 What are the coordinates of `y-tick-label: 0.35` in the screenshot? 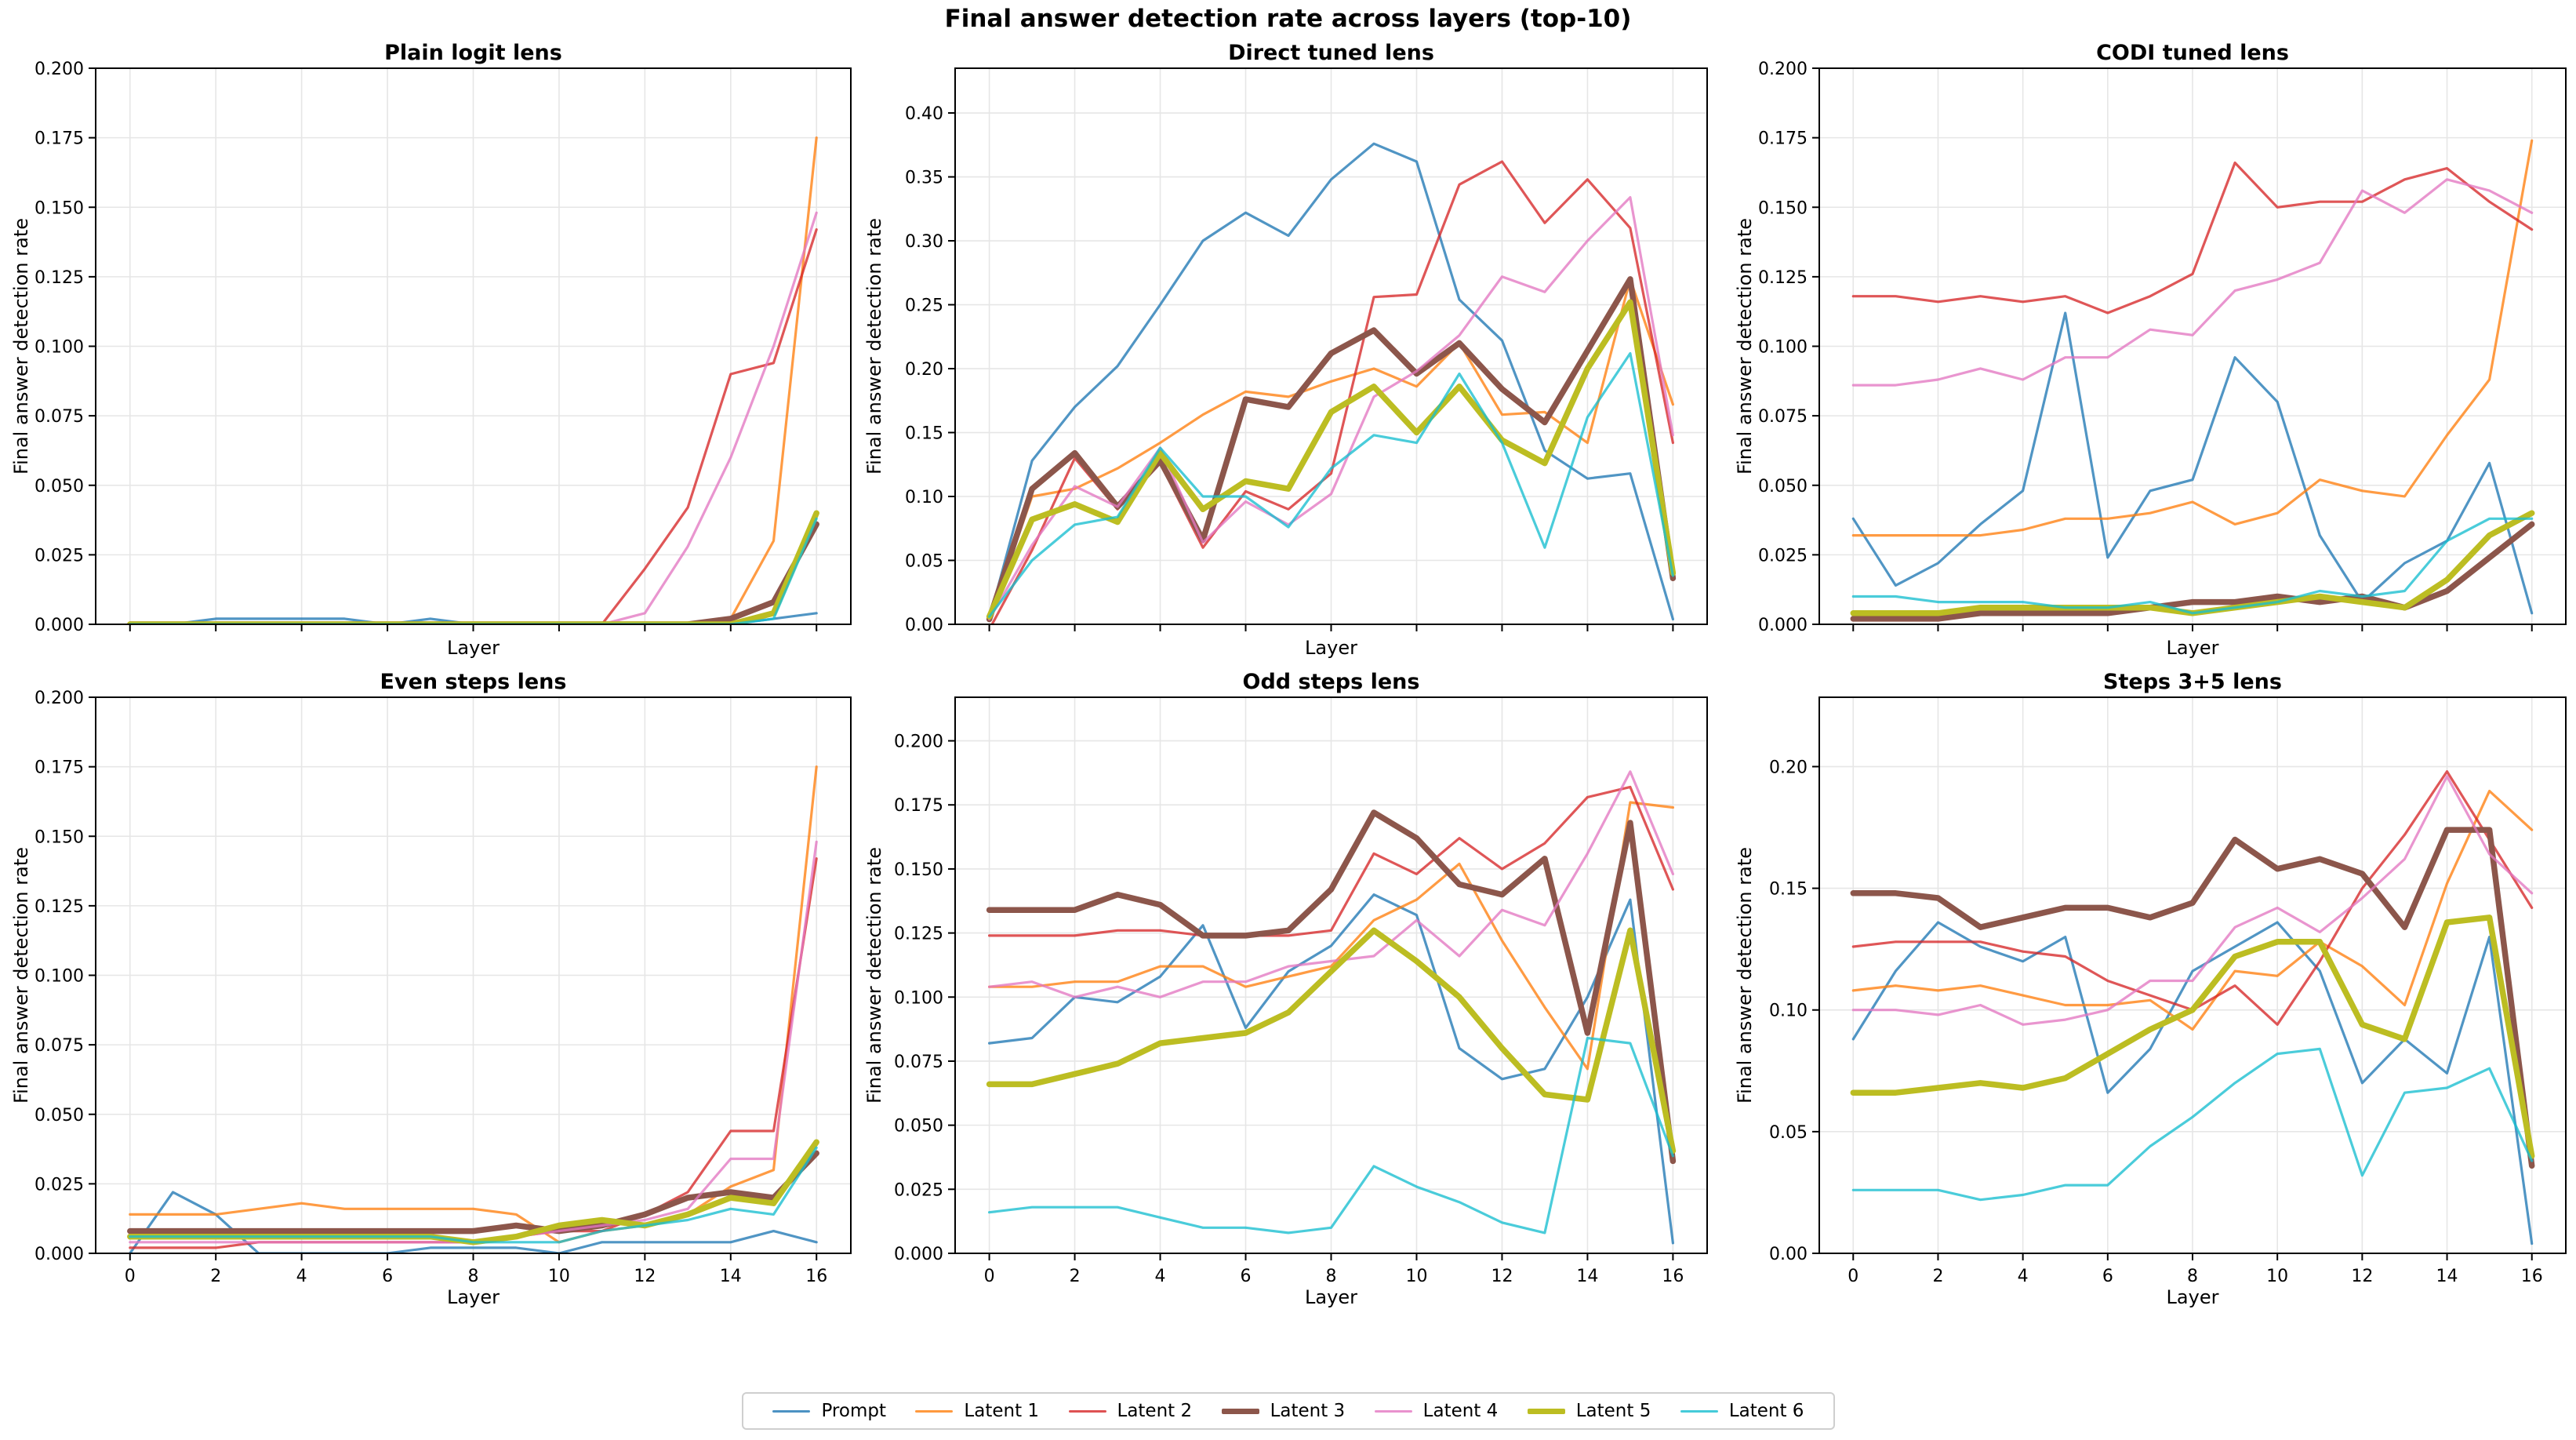 It's located at (924, 178).